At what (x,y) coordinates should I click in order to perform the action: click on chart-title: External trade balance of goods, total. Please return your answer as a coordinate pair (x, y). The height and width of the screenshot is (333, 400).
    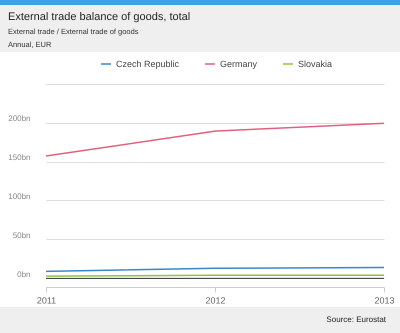
    Looking at the image, I should click on (100, 16).